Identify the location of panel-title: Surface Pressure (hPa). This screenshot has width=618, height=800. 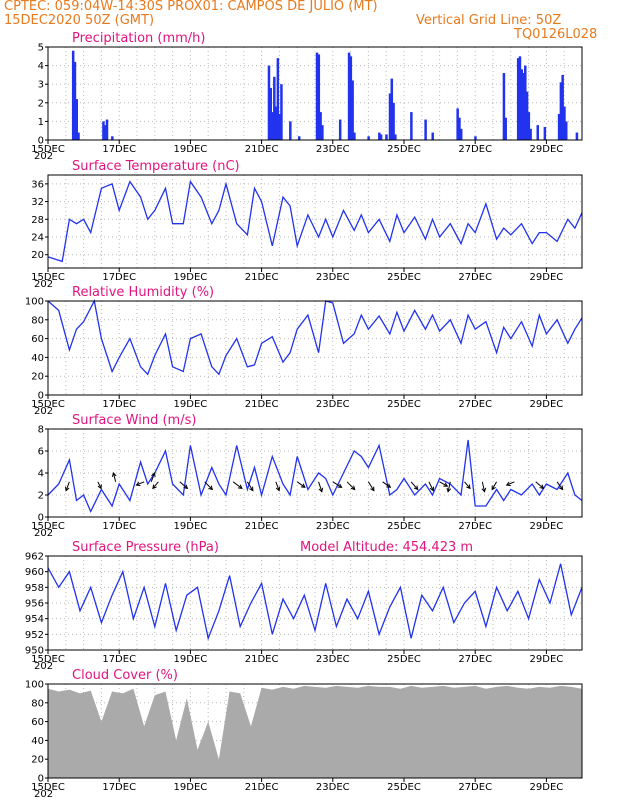
(145, 547).